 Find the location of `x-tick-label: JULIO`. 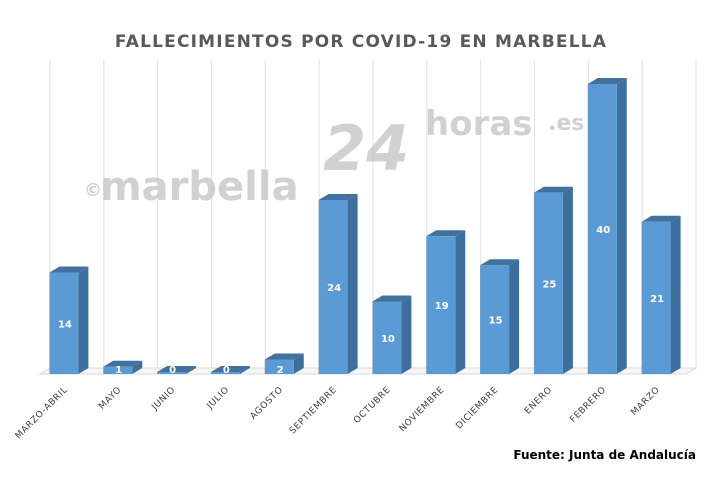

x-tick-label: JULIO is located at coordinates (218, 398).